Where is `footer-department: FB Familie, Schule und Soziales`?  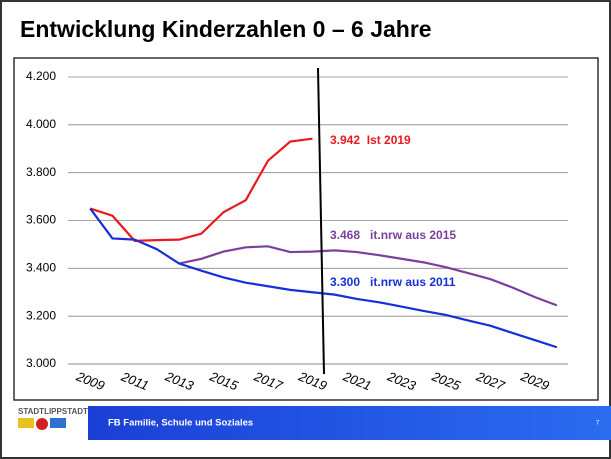
footer-department: FB Familie, Schule und Soziales is located at coordinates (180, 423).